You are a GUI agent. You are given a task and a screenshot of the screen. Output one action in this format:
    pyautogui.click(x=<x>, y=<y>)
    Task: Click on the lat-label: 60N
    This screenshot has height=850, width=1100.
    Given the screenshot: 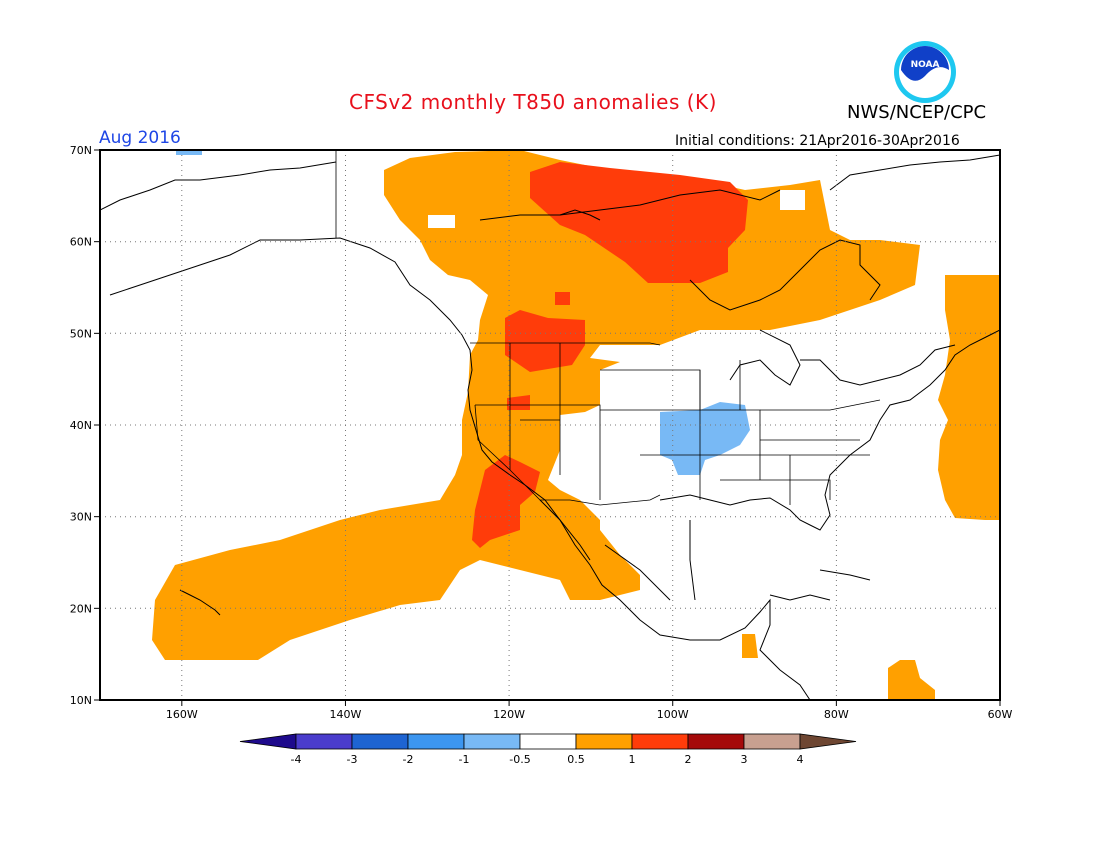 What is the action you would take?
    pyautogui.click(x=81, y=242)
    